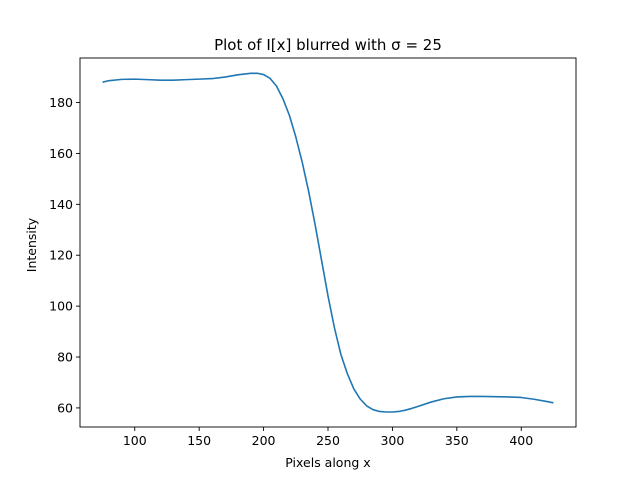  What do you see at coordinates (328, 440) in the screenshot?
I see `x-tick-label-250: 250` at bounding box center [328, 440].